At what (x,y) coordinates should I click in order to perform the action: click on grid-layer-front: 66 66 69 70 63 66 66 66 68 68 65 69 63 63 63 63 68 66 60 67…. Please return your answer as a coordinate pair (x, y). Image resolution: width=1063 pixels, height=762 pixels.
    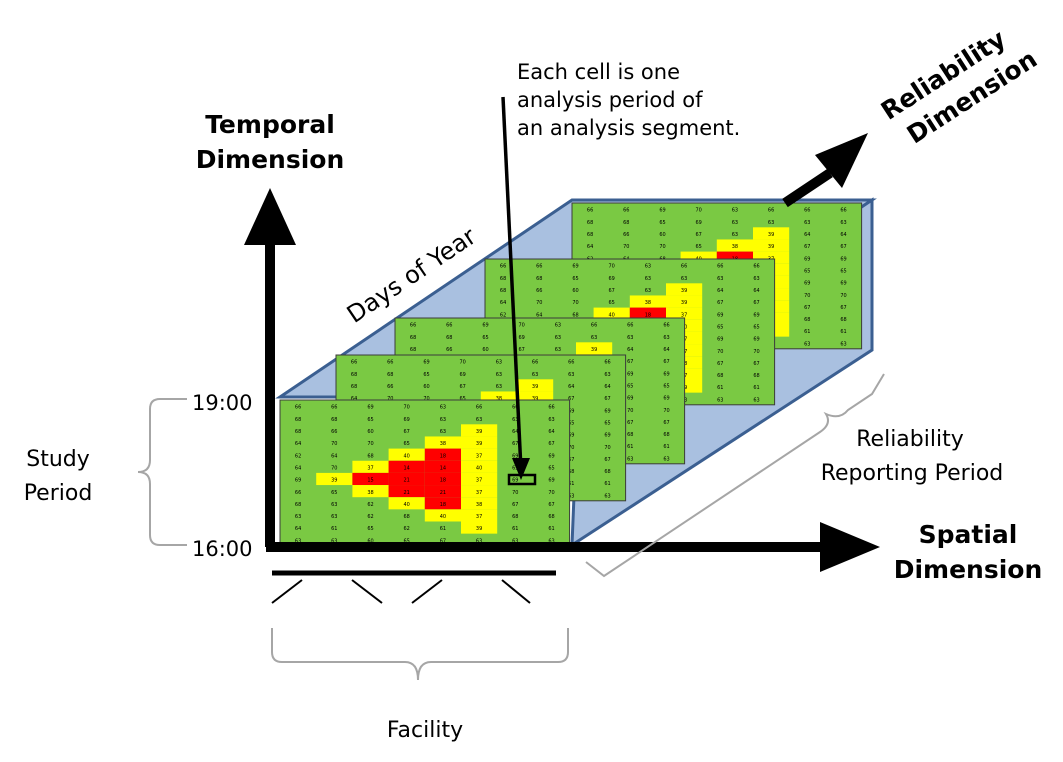
    Looking at the image, I should click on (425, 473).